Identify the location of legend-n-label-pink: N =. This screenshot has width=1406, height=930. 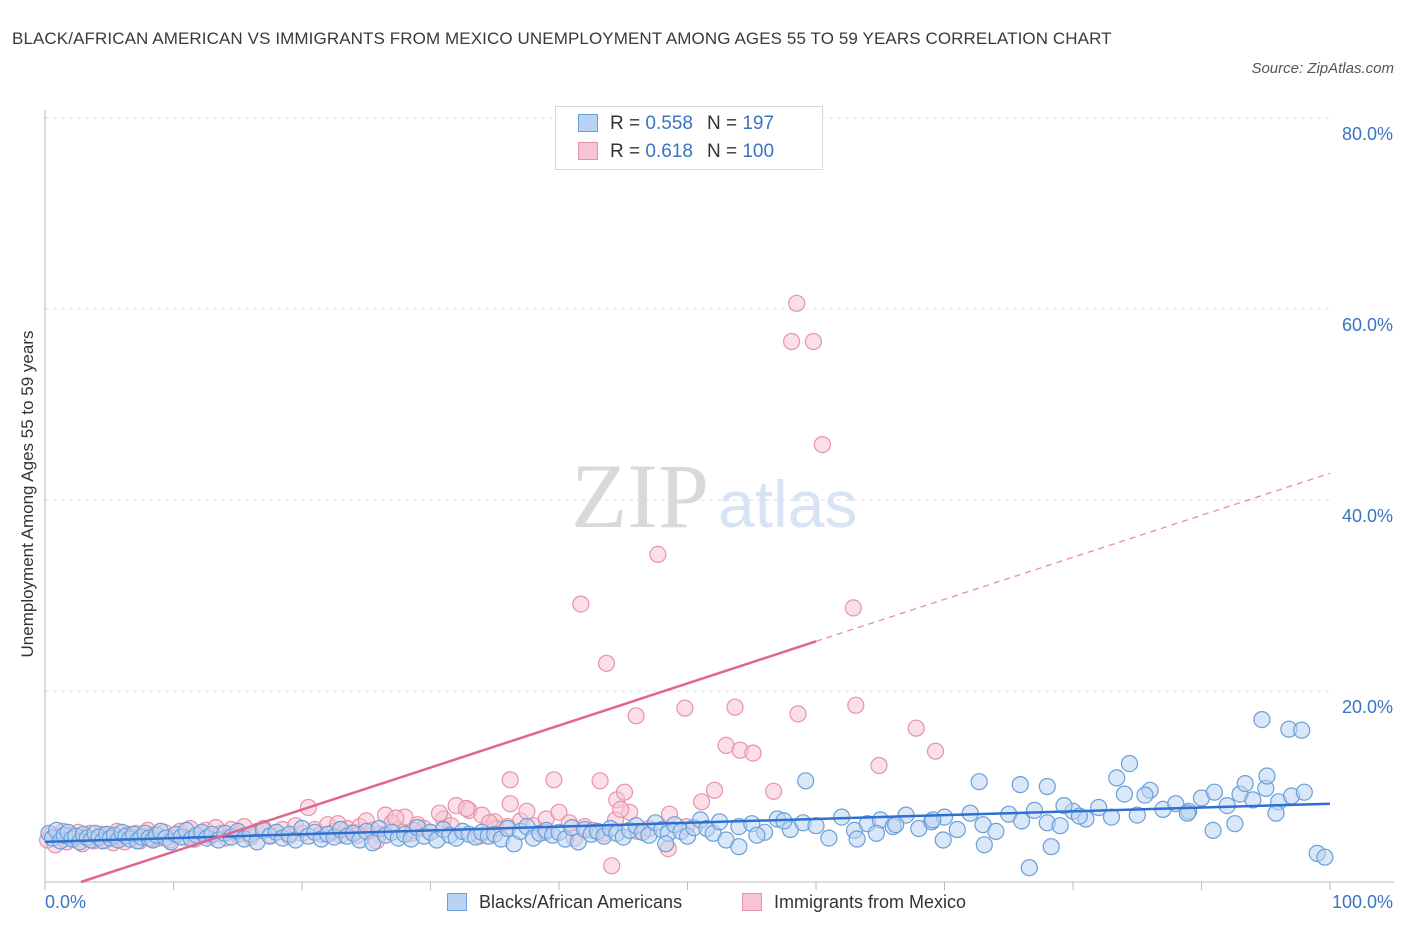
(722, 151).